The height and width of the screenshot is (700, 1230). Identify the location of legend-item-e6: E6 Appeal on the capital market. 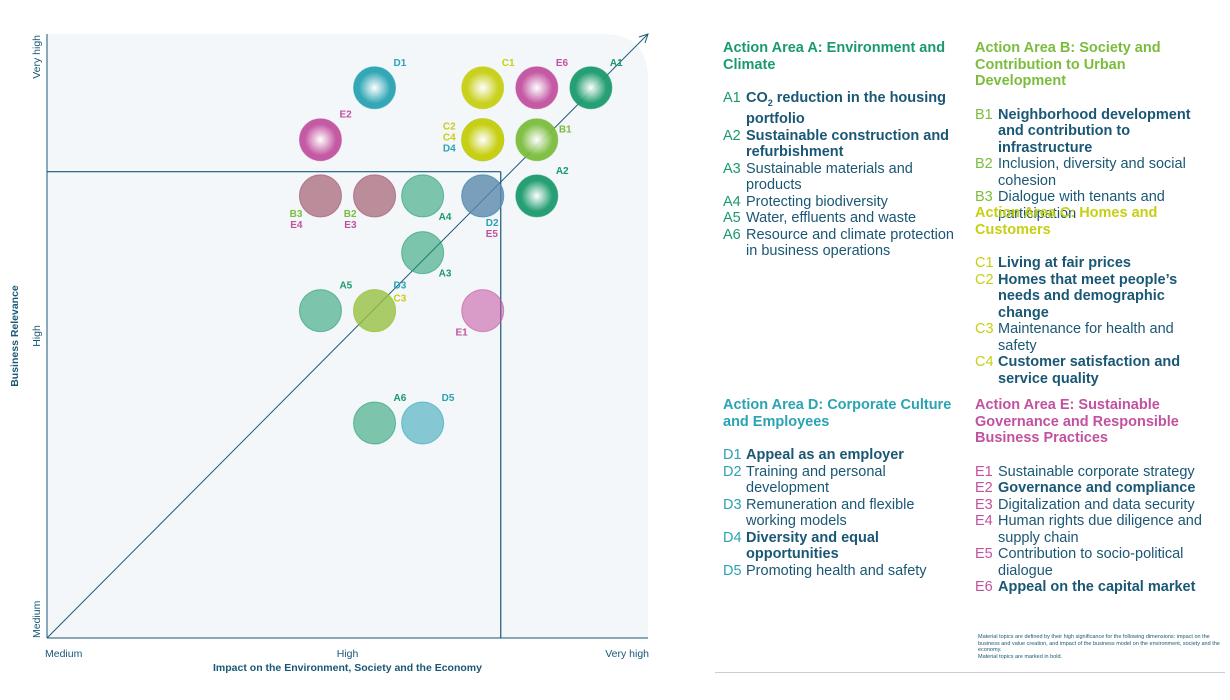
(1095, 587).